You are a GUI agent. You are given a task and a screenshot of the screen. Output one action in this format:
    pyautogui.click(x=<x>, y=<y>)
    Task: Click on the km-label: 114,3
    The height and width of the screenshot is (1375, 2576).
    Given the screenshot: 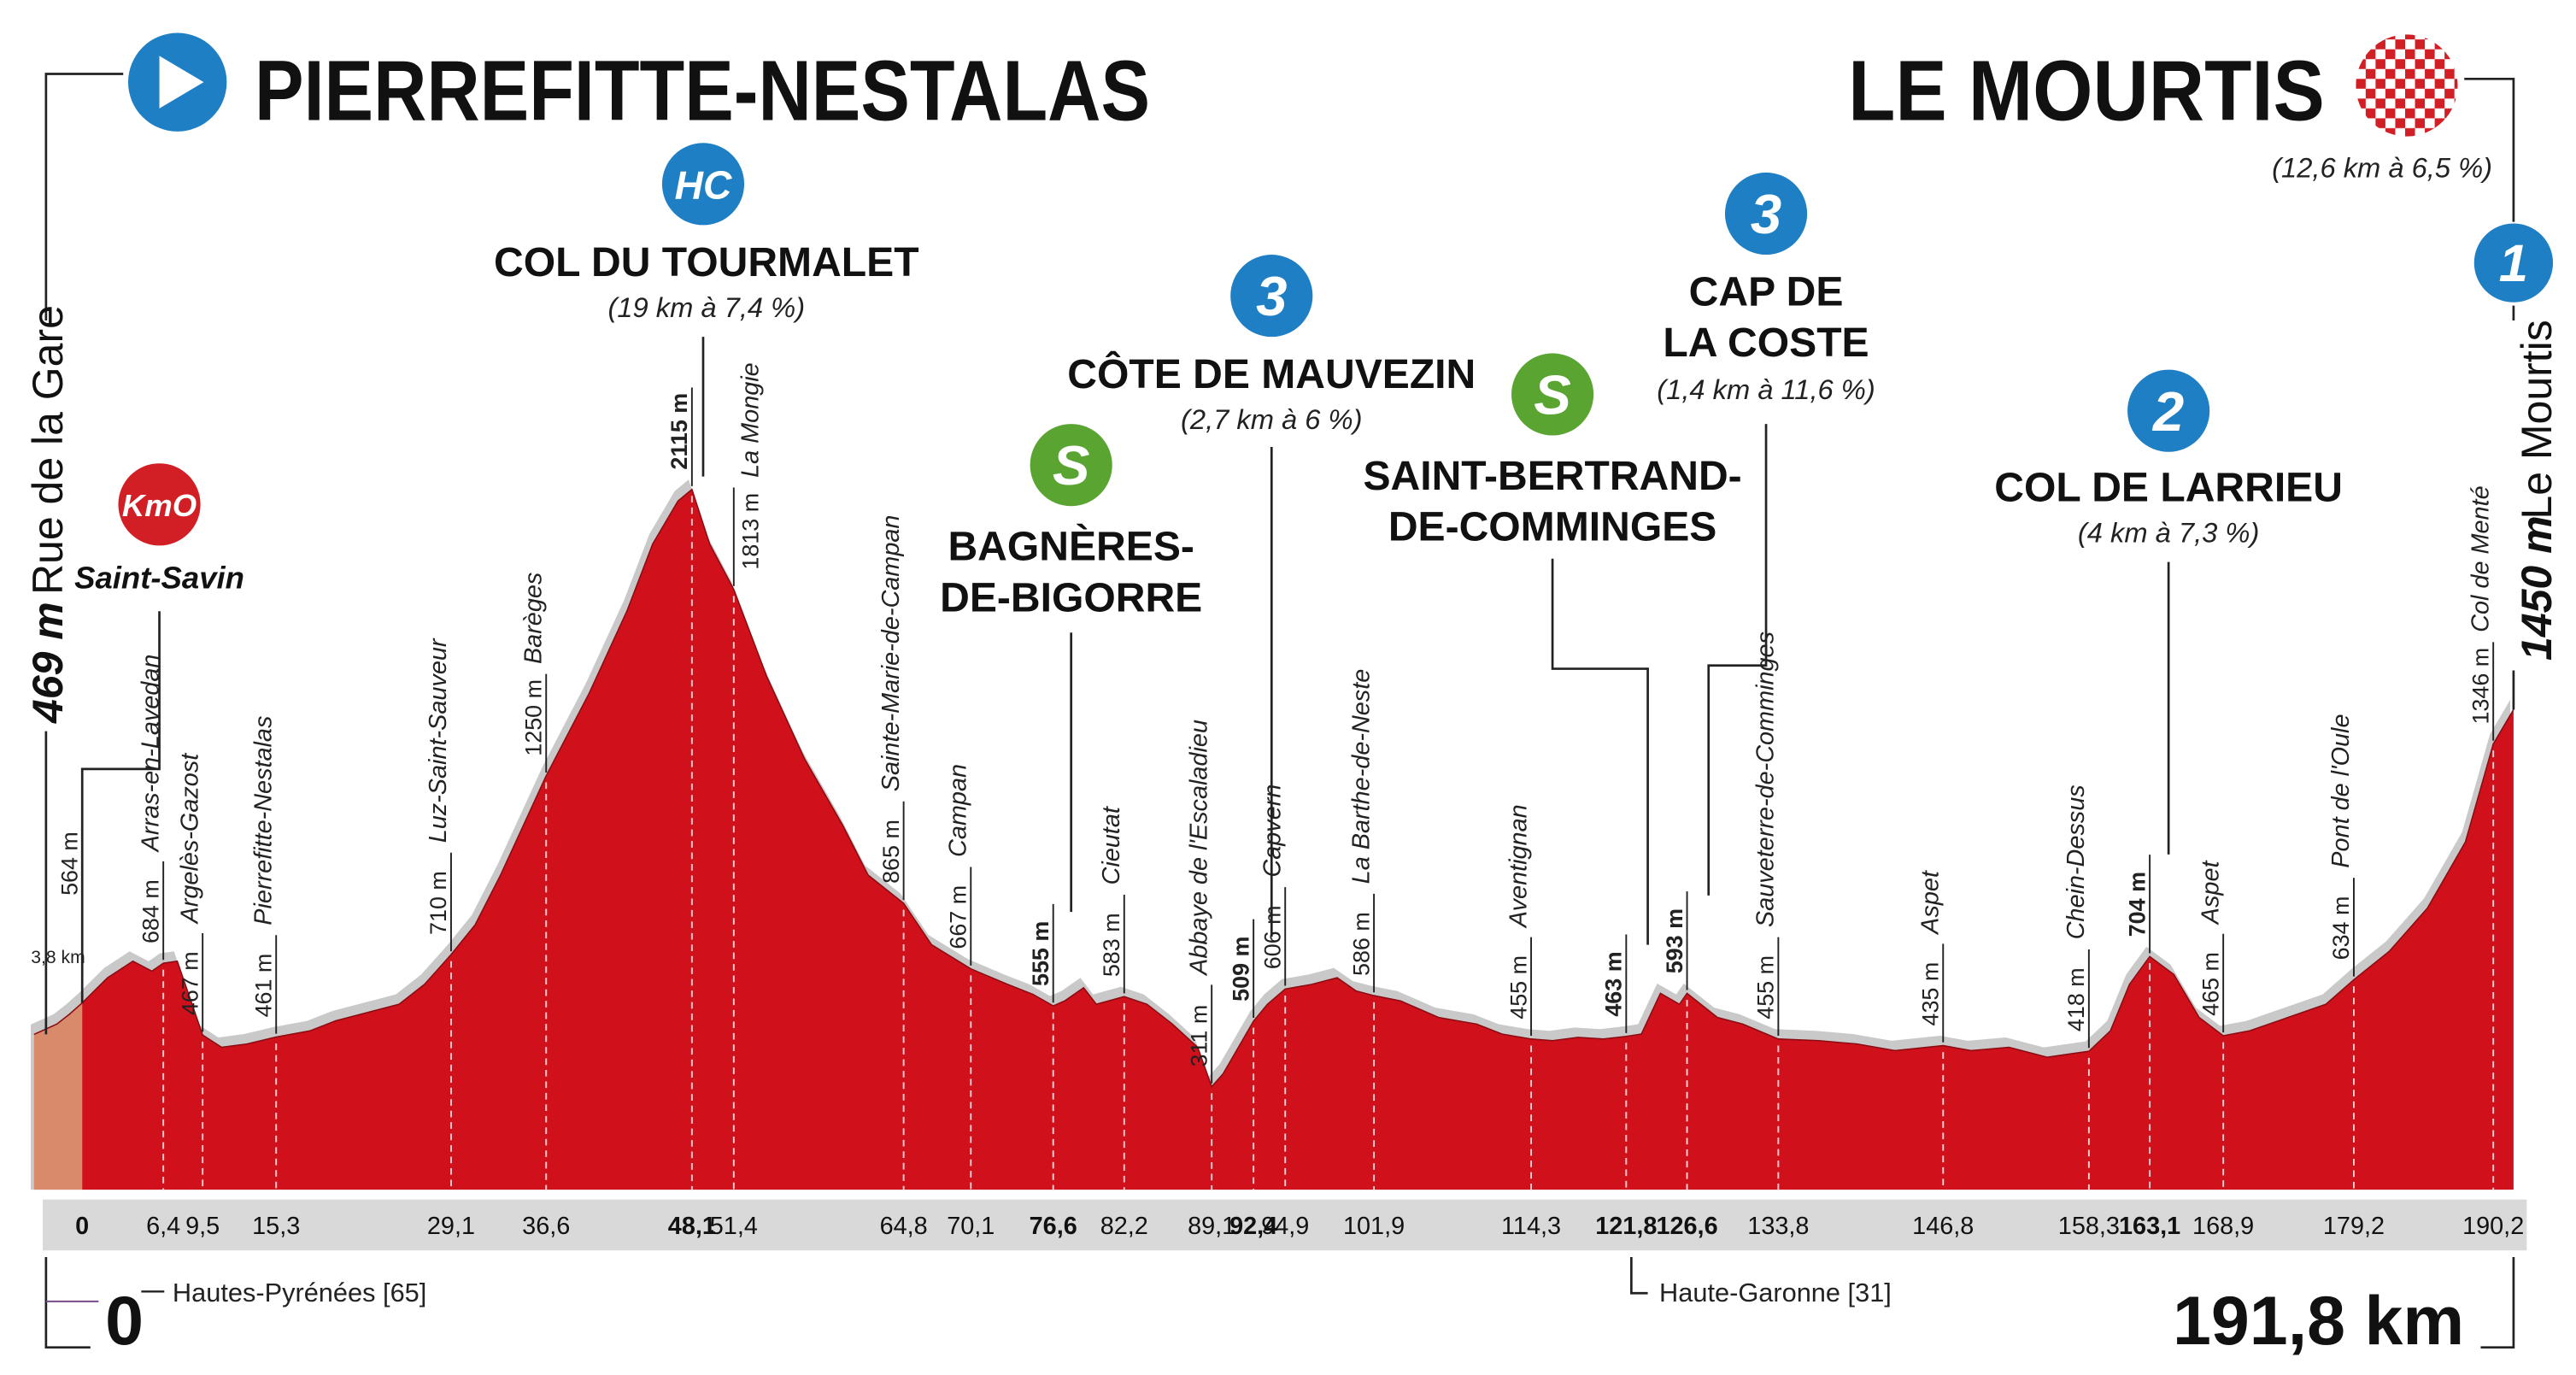 What is the action you would take?
    pyautogui.click(x=1531, y=1226)
    